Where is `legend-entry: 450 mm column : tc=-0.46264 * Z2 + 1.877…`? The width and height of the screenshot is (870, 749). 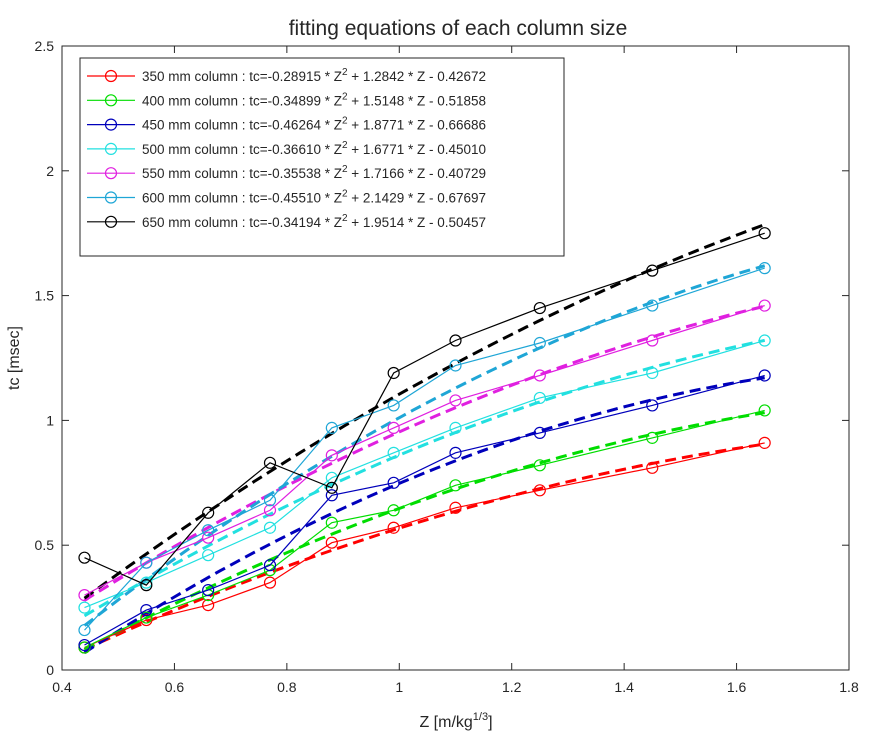
legend-entry: 450 mm column : tc=-0.46264 * Z2 + 1.877… is located at coordinates (286, 124).